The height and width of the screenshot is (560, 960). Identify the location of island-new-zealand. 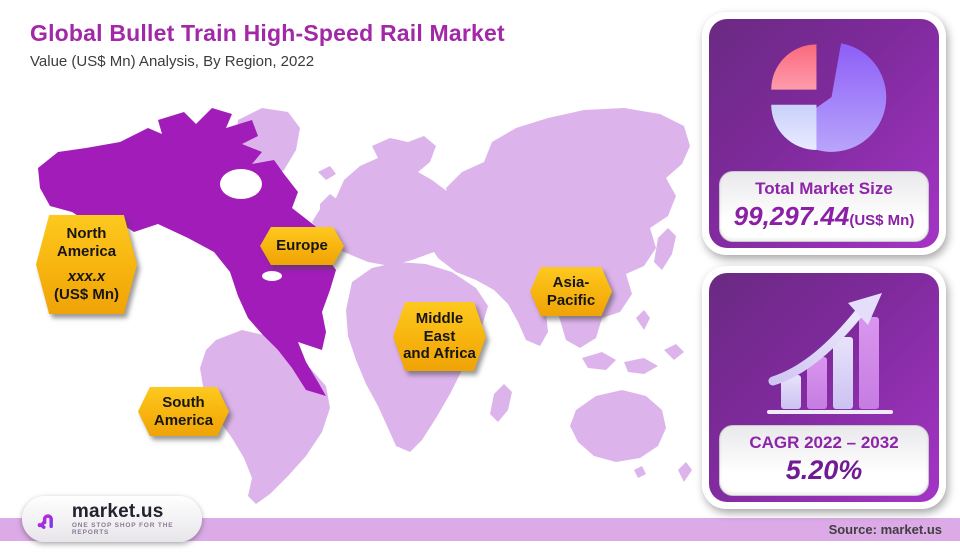
(685, 472).